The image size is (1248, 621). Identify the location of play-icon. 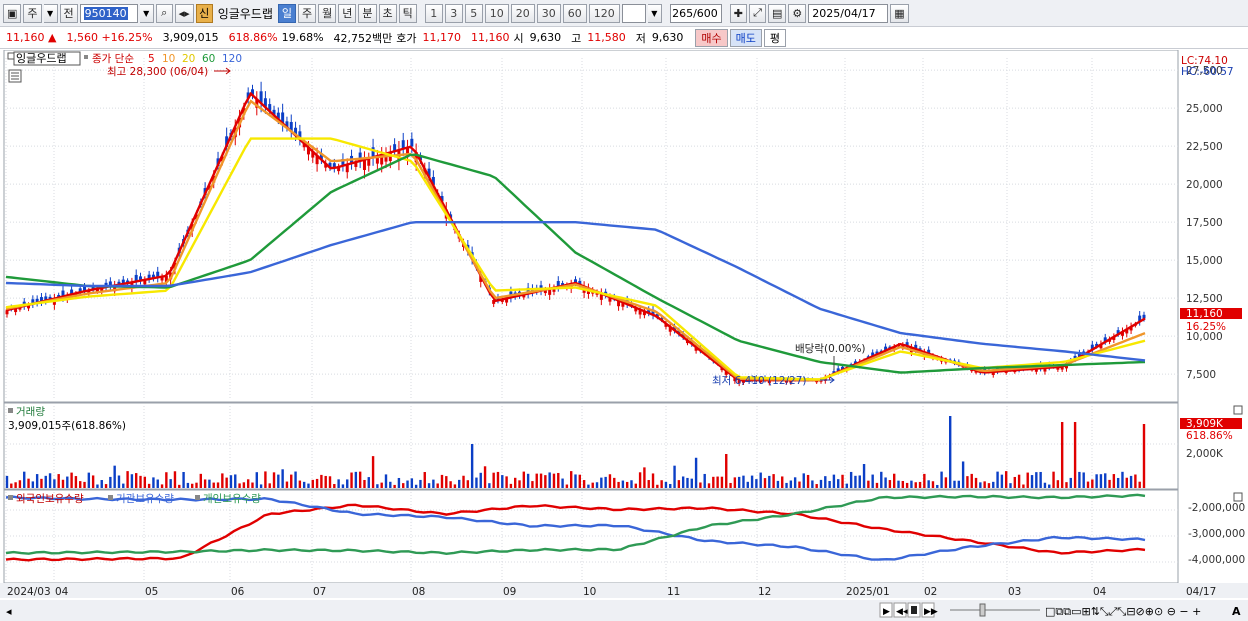
(886, 610).